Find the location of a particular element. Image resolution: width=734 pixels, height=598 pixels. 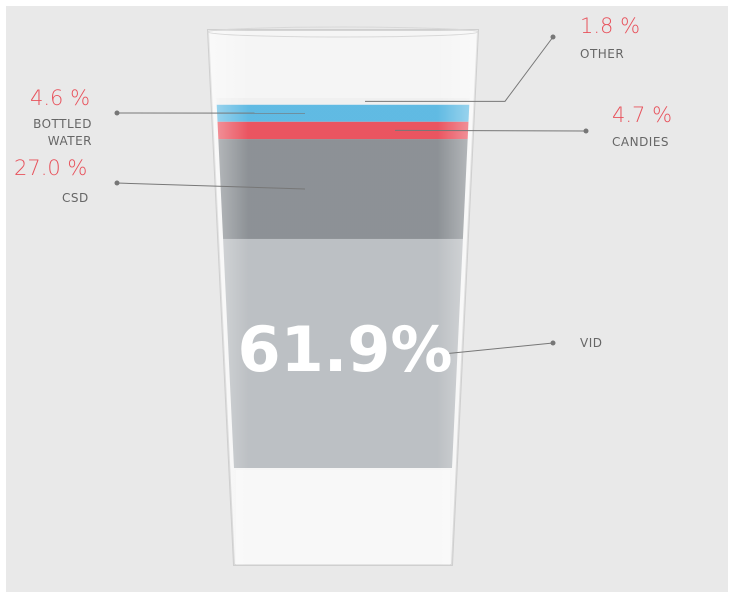

category-label: CANDIES is located at coordinates (641, 142).